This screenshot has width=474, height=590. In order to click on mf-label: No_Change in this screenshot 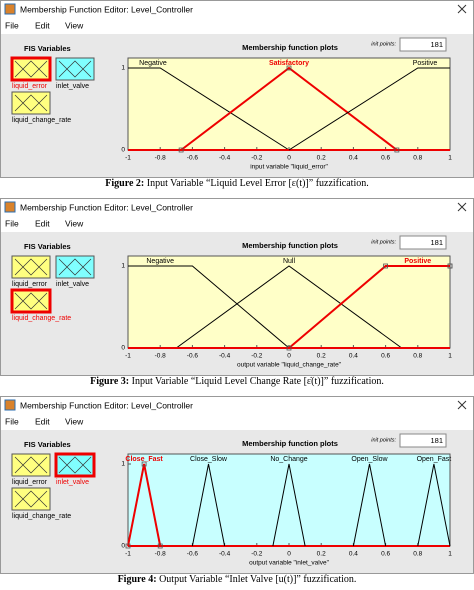, I will do `click(288, 459)`.